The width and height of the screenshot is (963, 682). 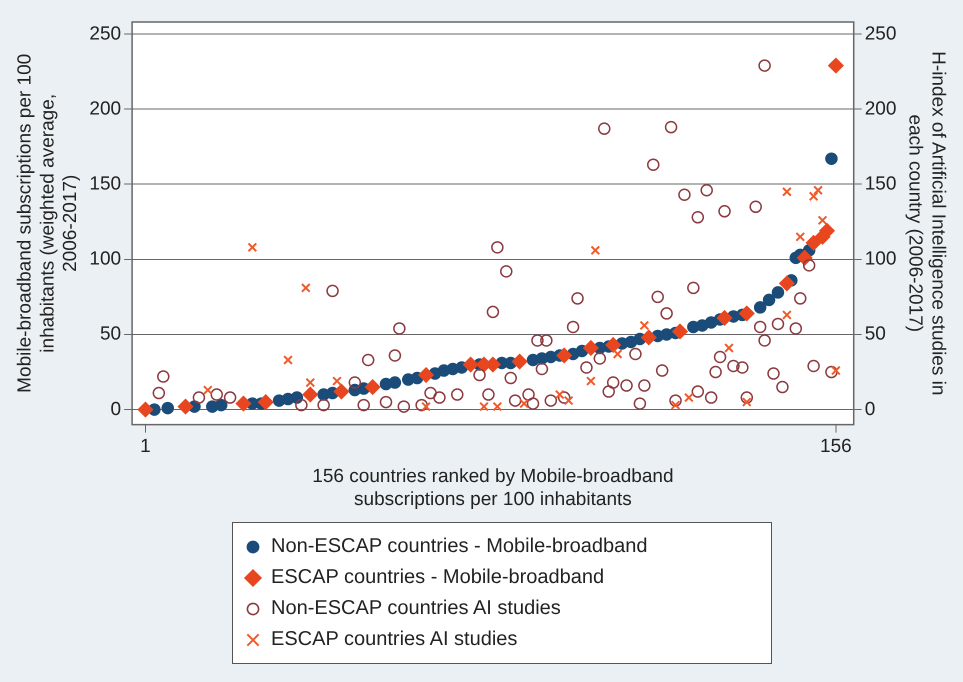 I want to click on y2-tick-label: 250, so click(x=880, y=33).